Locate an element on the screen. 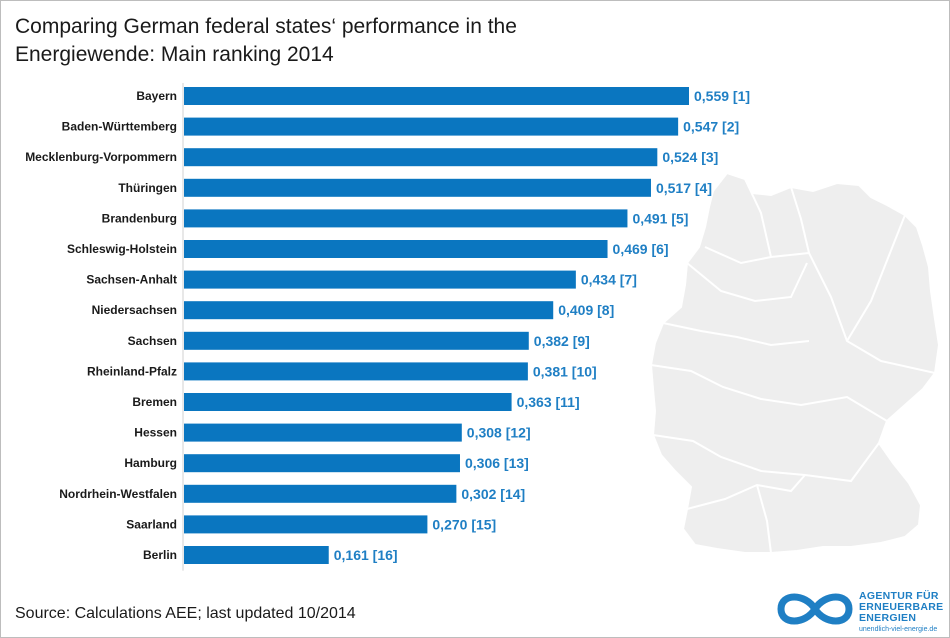  infinity-logo-icon is located at coordinates (815, 609).